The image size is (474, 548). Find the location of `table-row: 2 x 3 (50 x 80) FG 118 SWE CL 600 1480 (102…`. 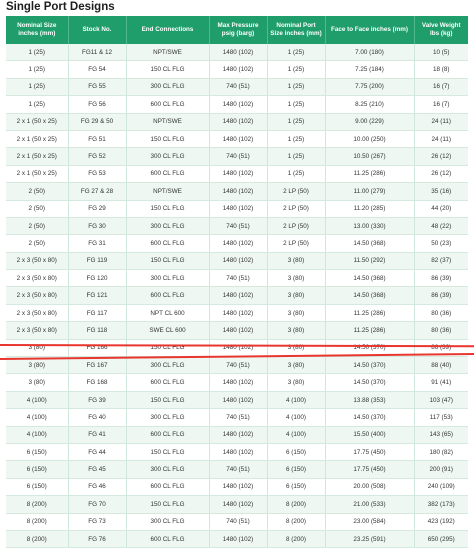

table-row: 2 x 3 (50 x 80) FG 118 SWE CL 600 1480 (102… is located at coordinates (237, 330).